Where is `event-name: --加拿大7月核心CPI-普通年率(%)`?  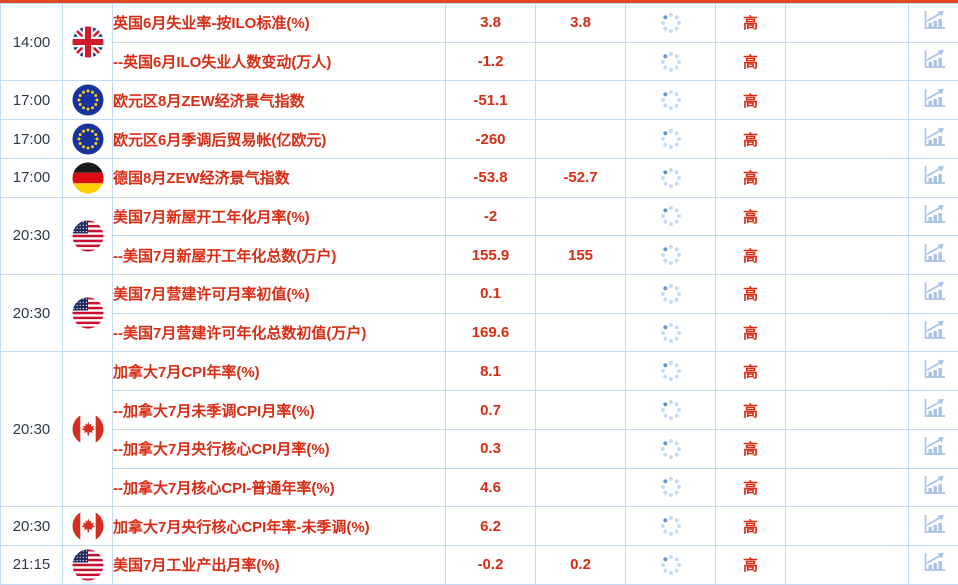 event-name: --加拿大7月核心CPI-普通年率(%) is located at coordinates (224, 488).